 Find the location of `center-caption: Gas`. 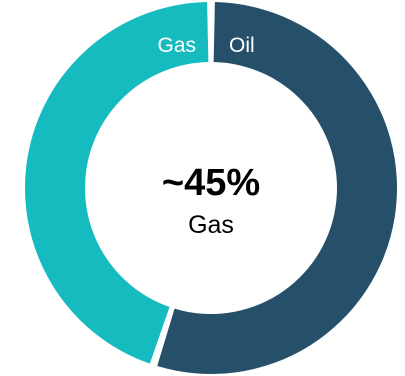

center-caption: Gas is located at coordinates (211, 225).